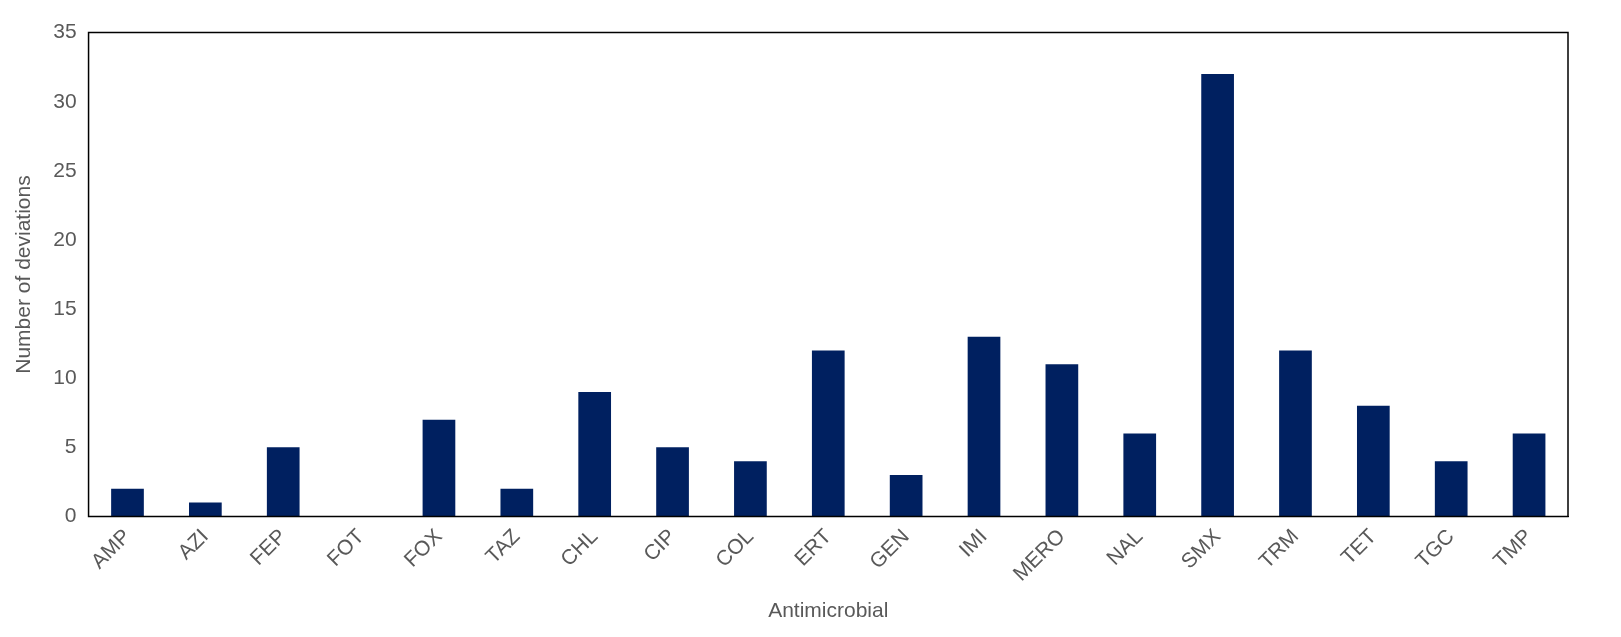 The image size is (1621, 637). Describe the element at coordinates (65, 169) in the screenshot. I see `y-tick-label: 25` at that location.